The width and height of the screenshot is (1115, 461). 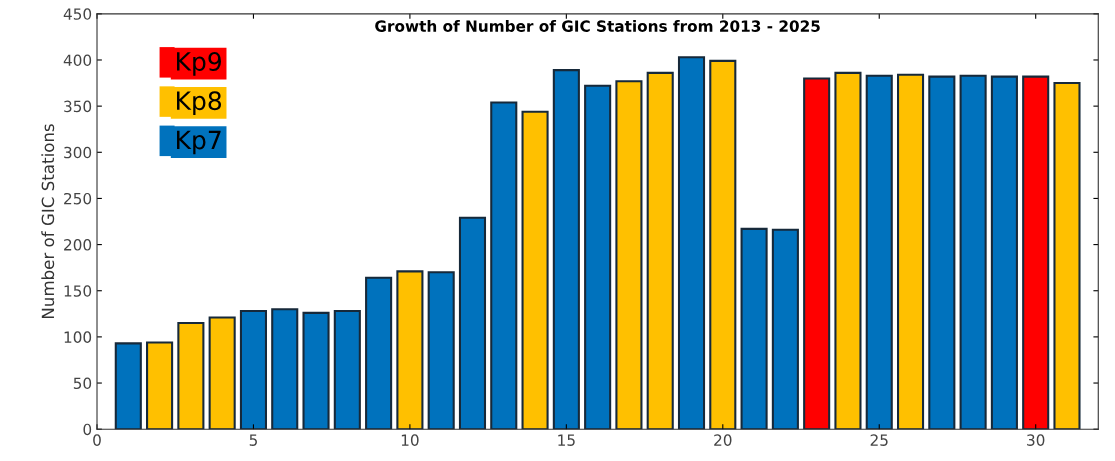 I want to click on y-tick-label: 250, so click(x=78, y=198).